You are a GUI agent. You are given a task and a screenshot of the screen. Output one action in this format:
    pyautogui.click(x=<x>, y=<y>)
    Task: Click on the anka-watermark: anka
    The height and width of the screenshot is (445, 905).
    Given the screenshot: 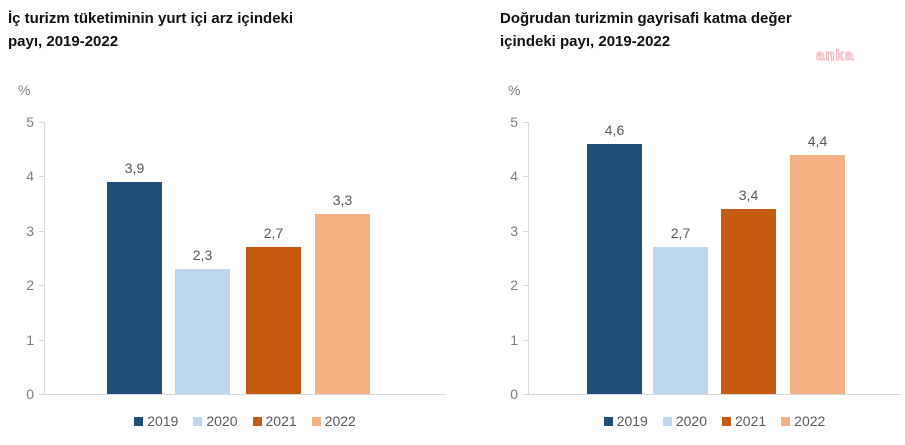 What is the action you would take?
    pyautogui.click(x=835, y=56)
    